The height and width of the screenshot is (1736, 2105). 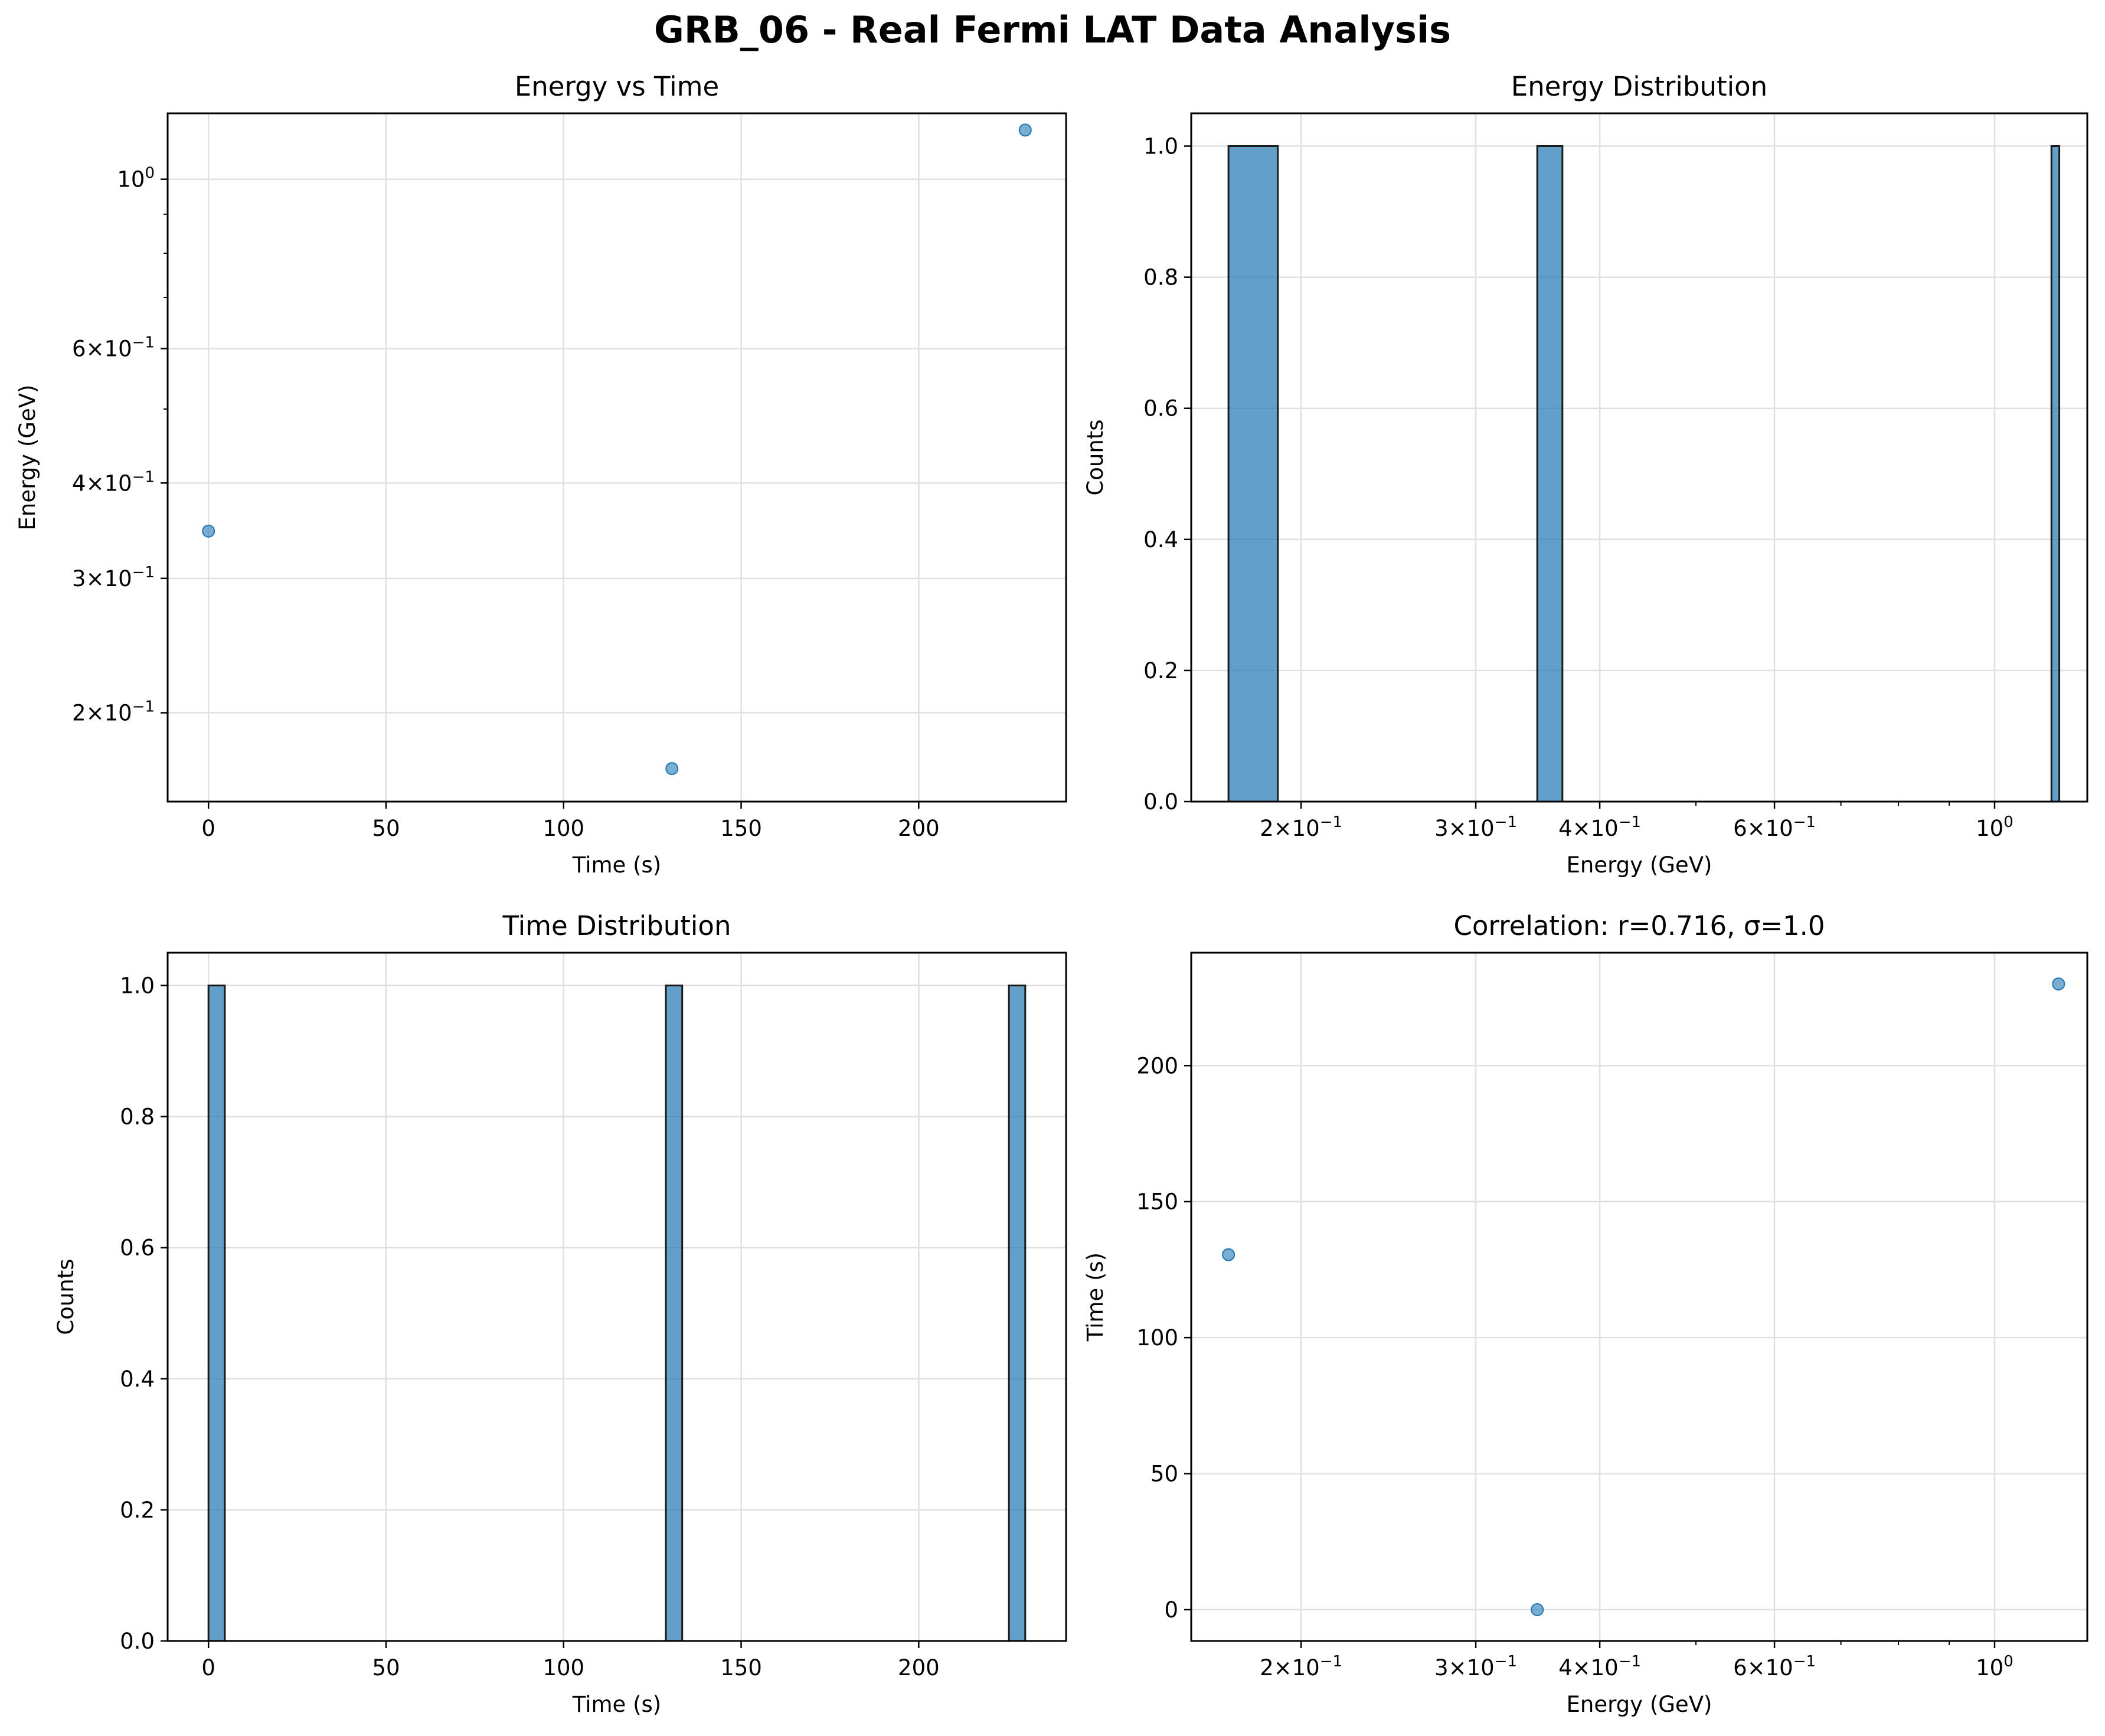 What do you see at coordinates (1052, 29) in the screenshot?
I see `figure-title: GRB_06 - Real Fermi LAT Data Analysis` at bounding box center [1052, 29].